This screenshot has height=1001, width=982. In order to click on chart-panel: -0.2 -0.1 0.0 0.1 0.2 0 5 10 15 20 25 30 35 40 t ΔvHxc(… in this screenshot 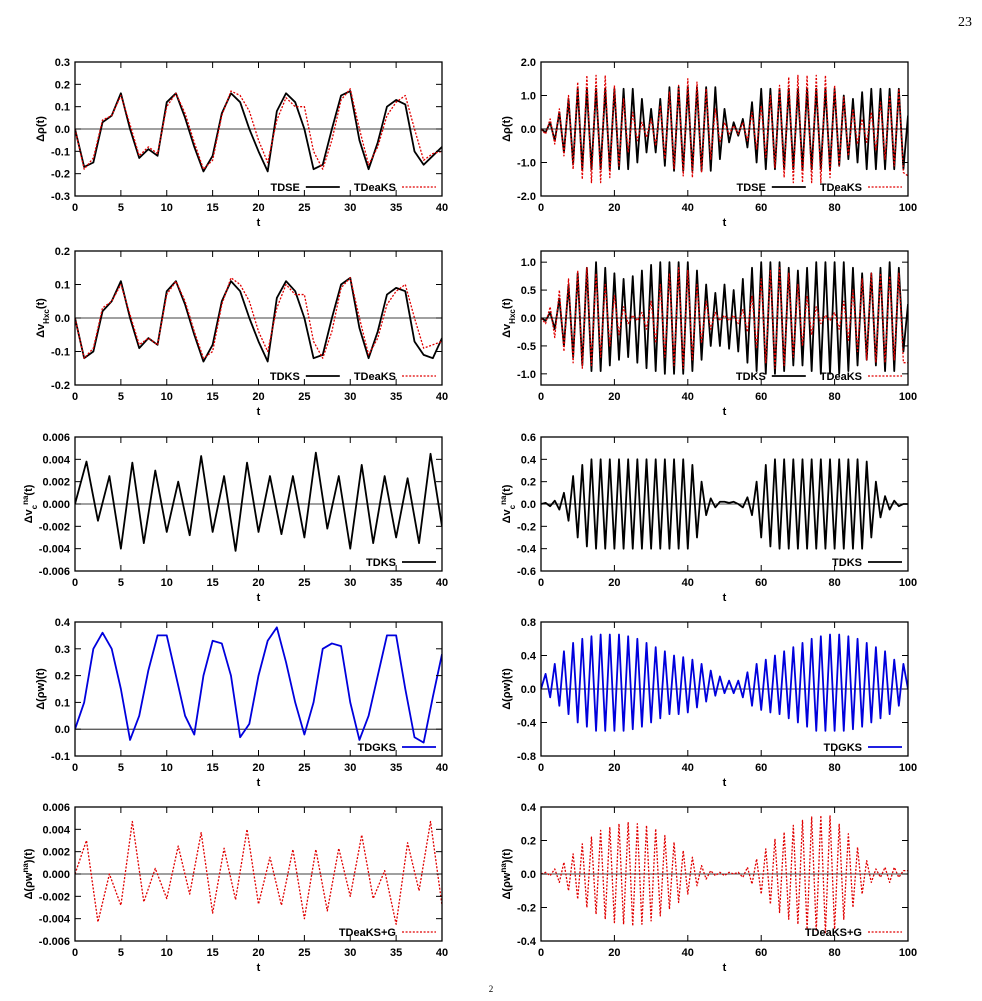, I will do `click(241, 332)`.